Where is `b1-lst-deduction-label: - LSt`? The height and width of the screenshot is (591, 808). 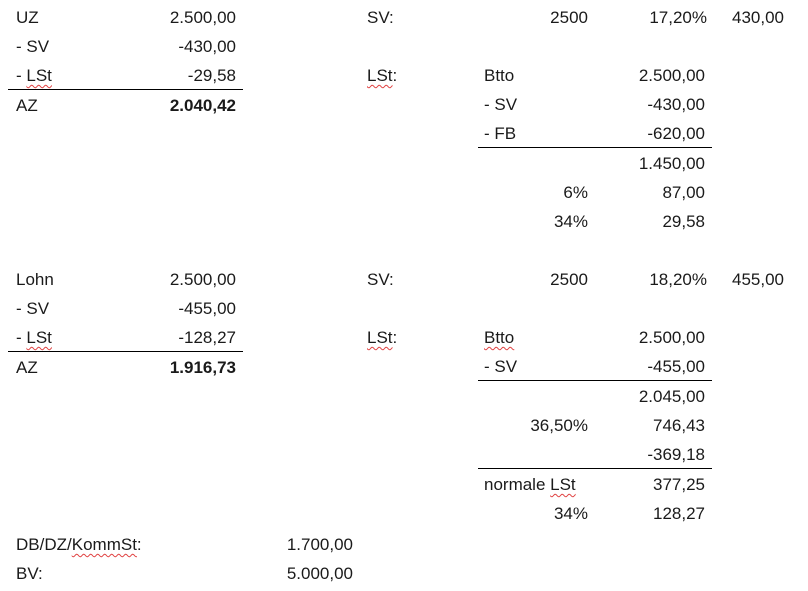 b1-lst-deduction-label: - LSt is located at coordinates (34, 75).